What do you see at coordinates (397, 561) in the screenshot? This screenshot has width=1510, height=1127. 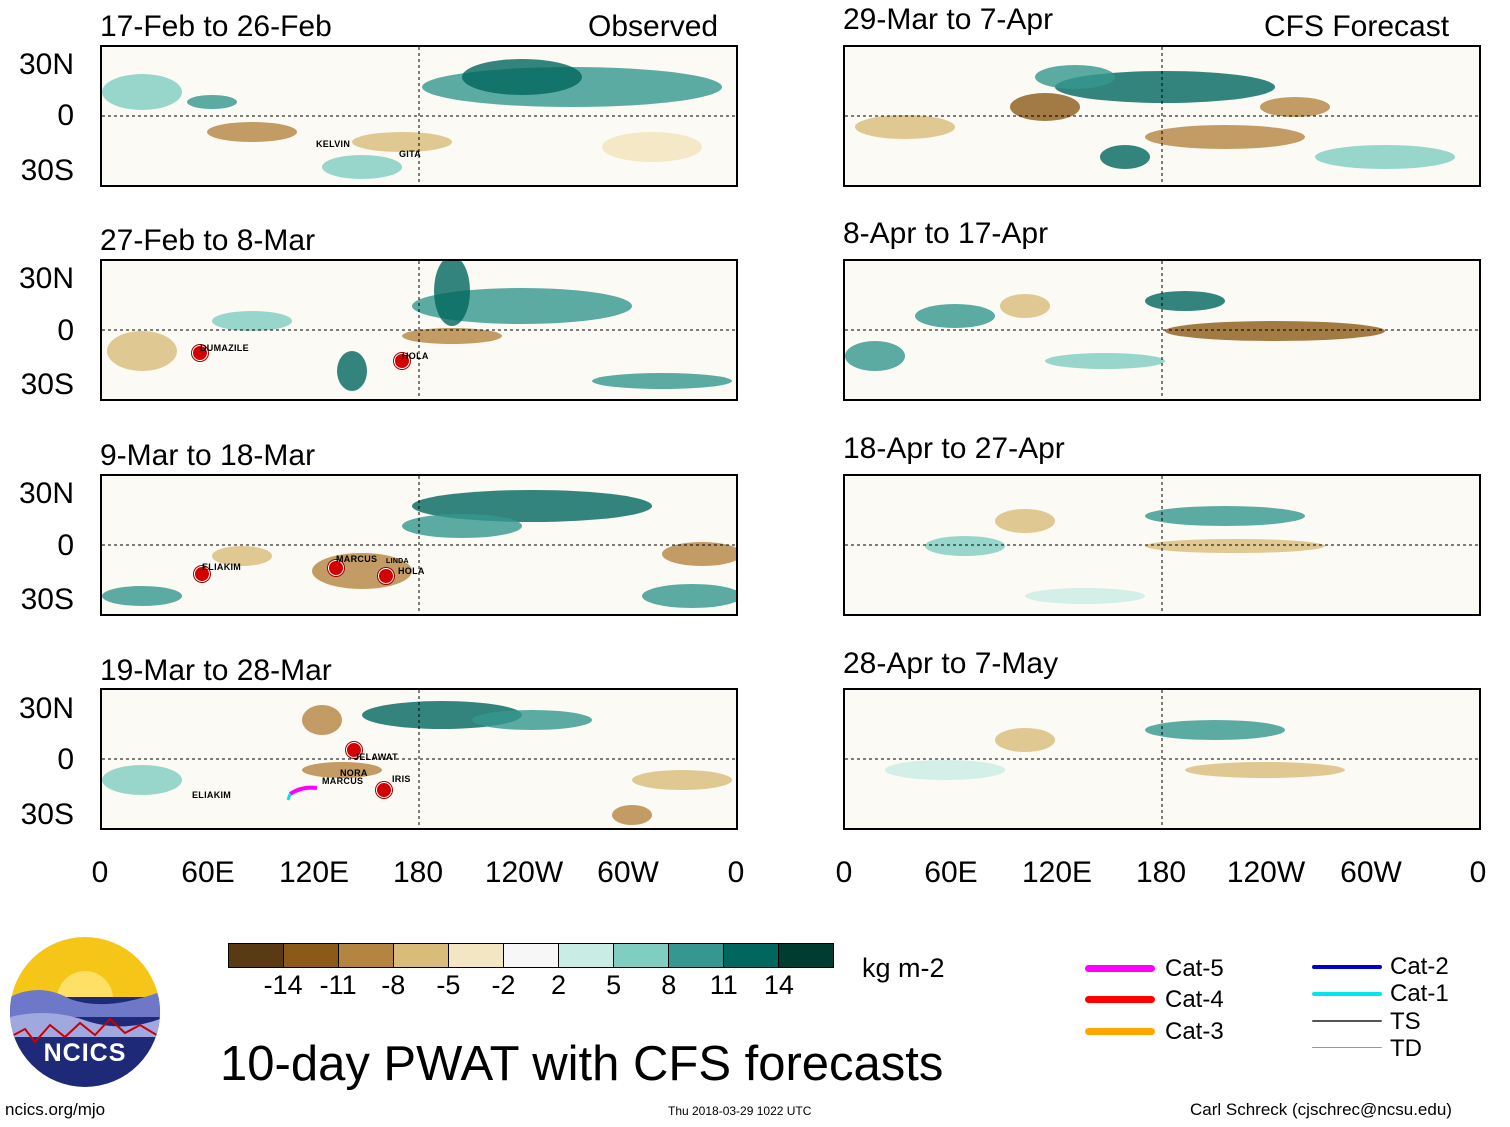 I see `storm-label: LINDA` at bounding box center [397, 561].